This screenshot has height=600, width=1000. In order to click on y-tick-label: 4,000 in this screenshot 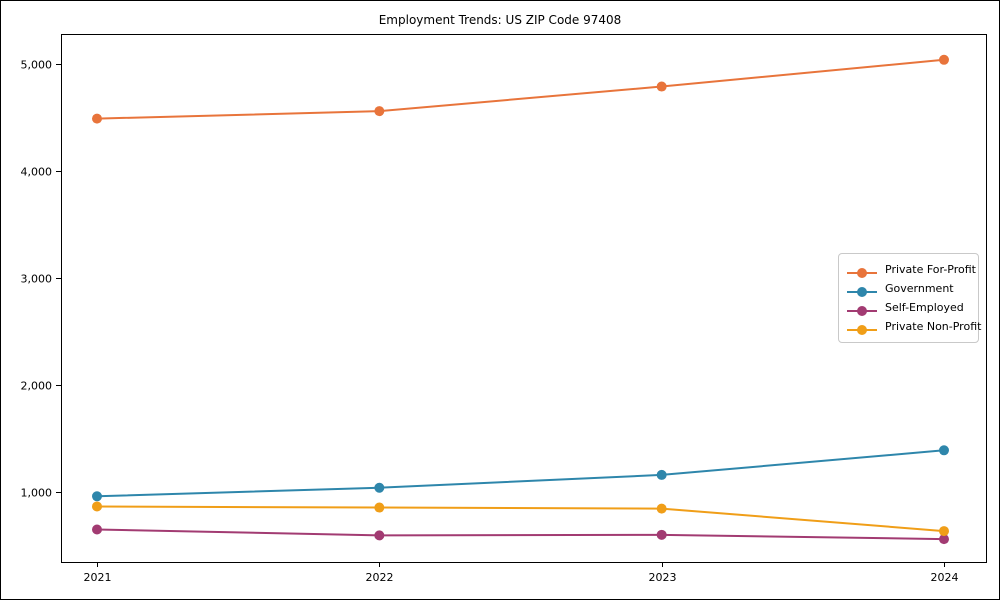, I will do `click(37, 172)`.